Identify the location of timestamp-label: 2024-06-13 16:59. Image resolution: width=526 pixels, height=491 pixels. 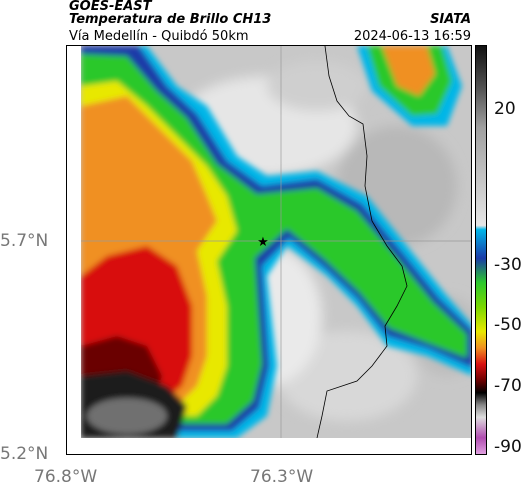
(412, 36).